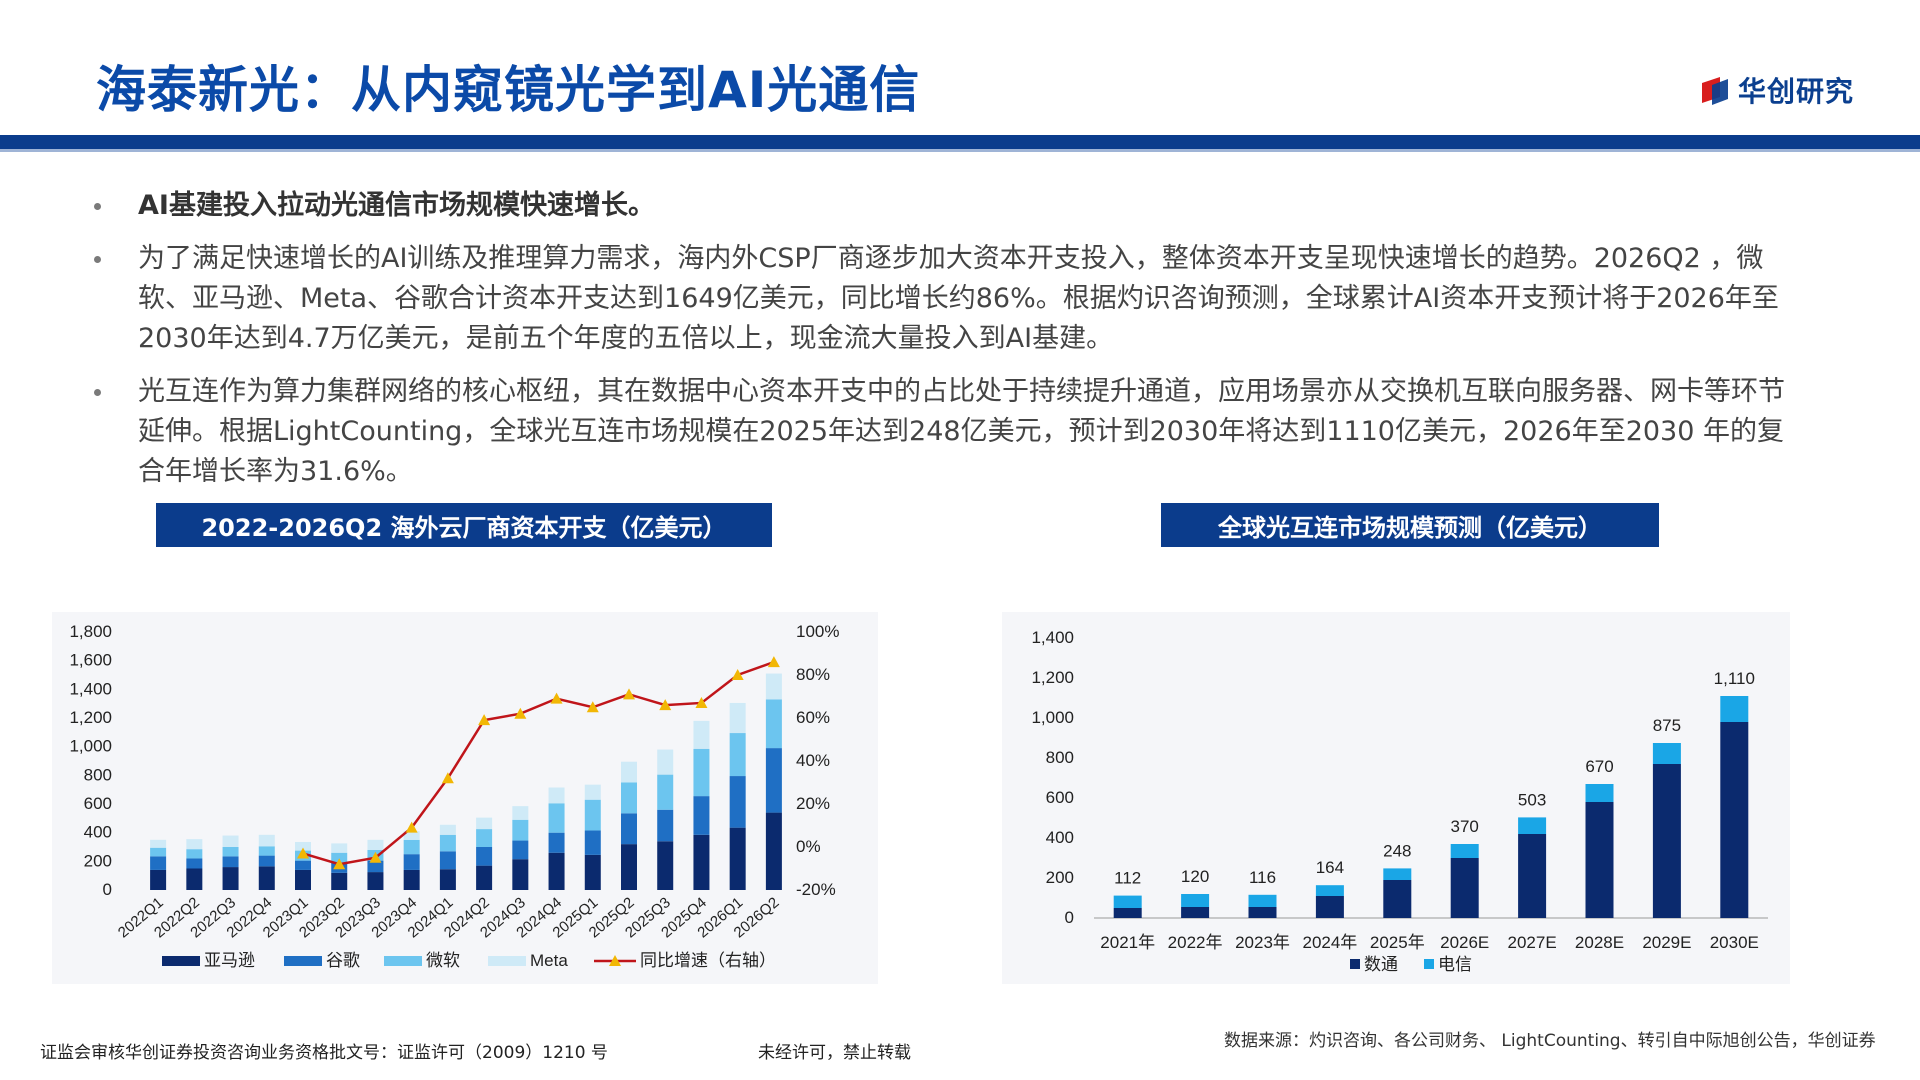 The height and width of the screenshot is (1080, 1920). What do you see at coordinates (1532, 799) in the screenshot?
I see `data-label: 503` at bounding box center [1532, 799].